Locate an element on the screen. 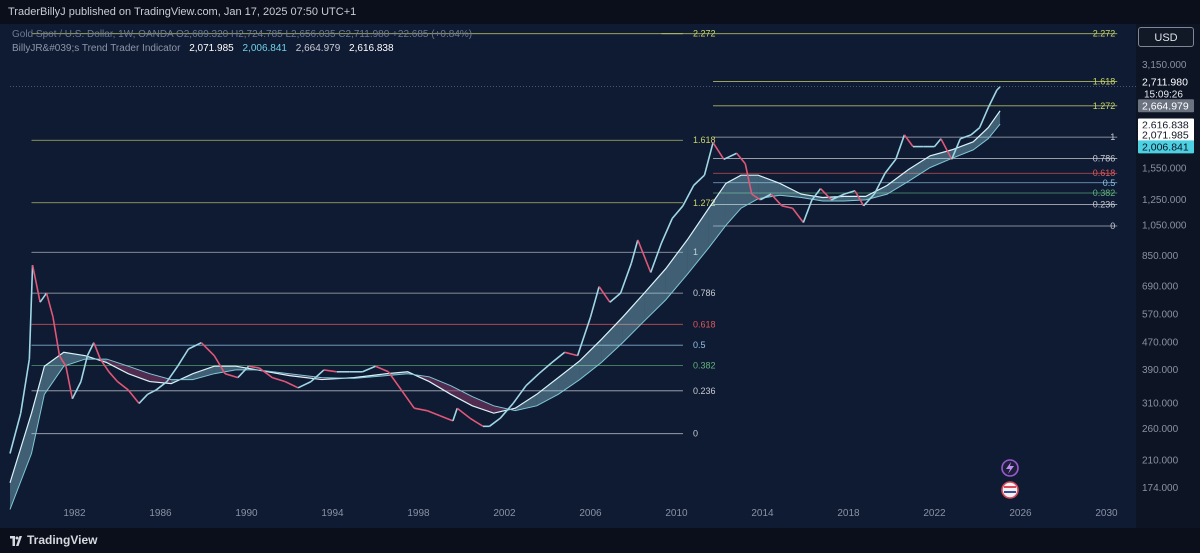 This screenshot has width=1200, height=553. indicator-value-3: 2,664.979 is located at coordinates (318, 48).